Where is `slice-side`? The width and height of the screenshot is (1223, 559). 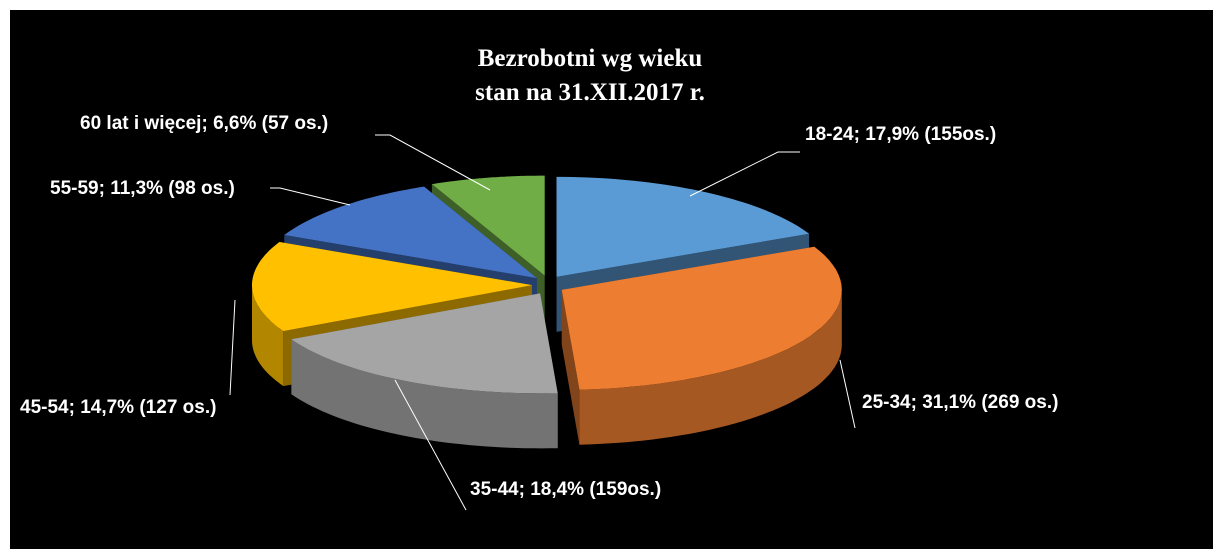
slice-side is located at coordinates (570, 367).